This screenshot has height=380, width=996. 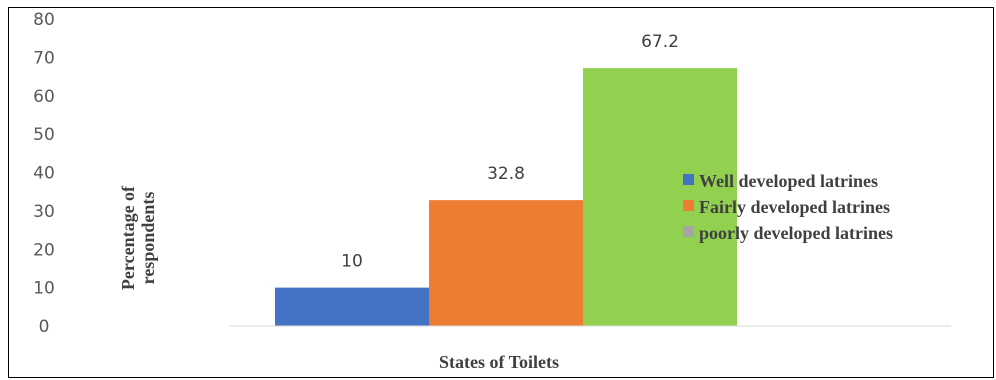 I want to click on y-tick-label: 40, so click(x=44, y=174).